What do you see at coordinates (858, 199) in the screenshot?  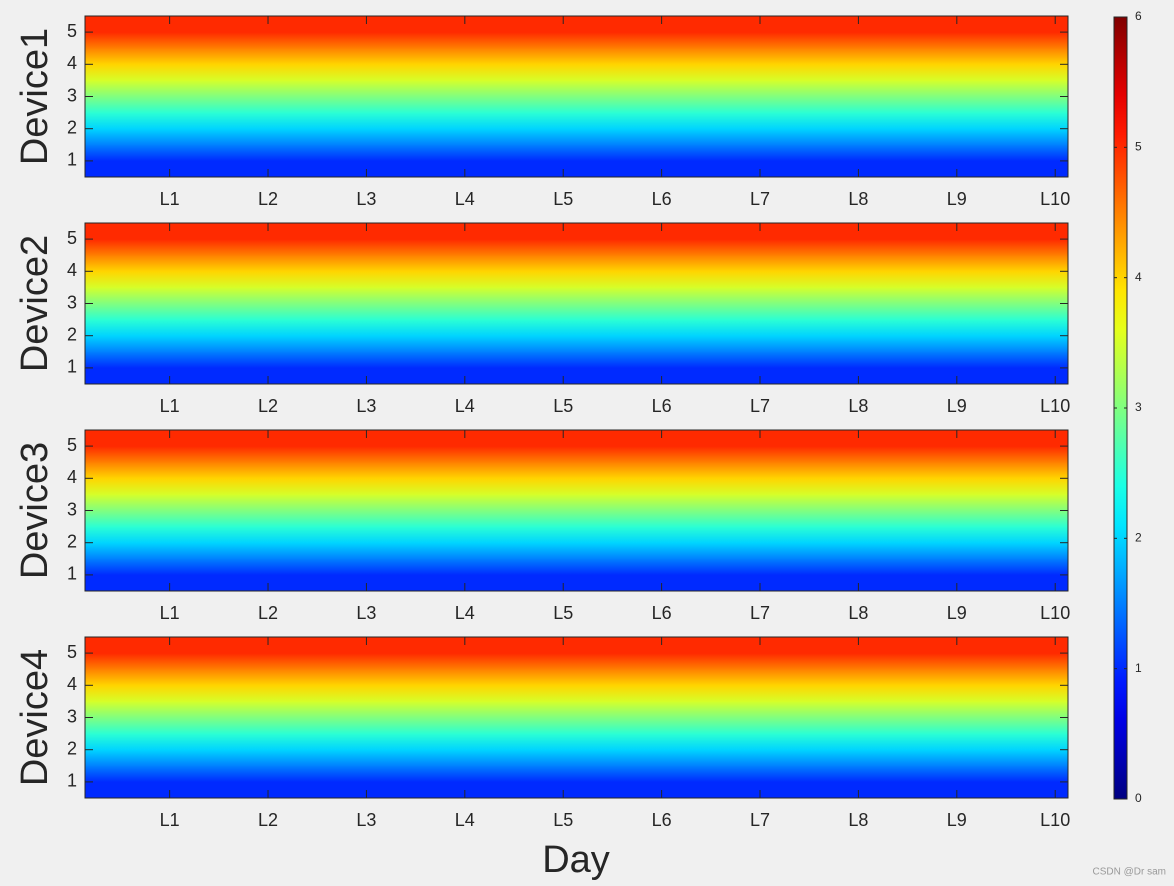 I see `x-tick-label: L8` at bounding box center [858, 199].